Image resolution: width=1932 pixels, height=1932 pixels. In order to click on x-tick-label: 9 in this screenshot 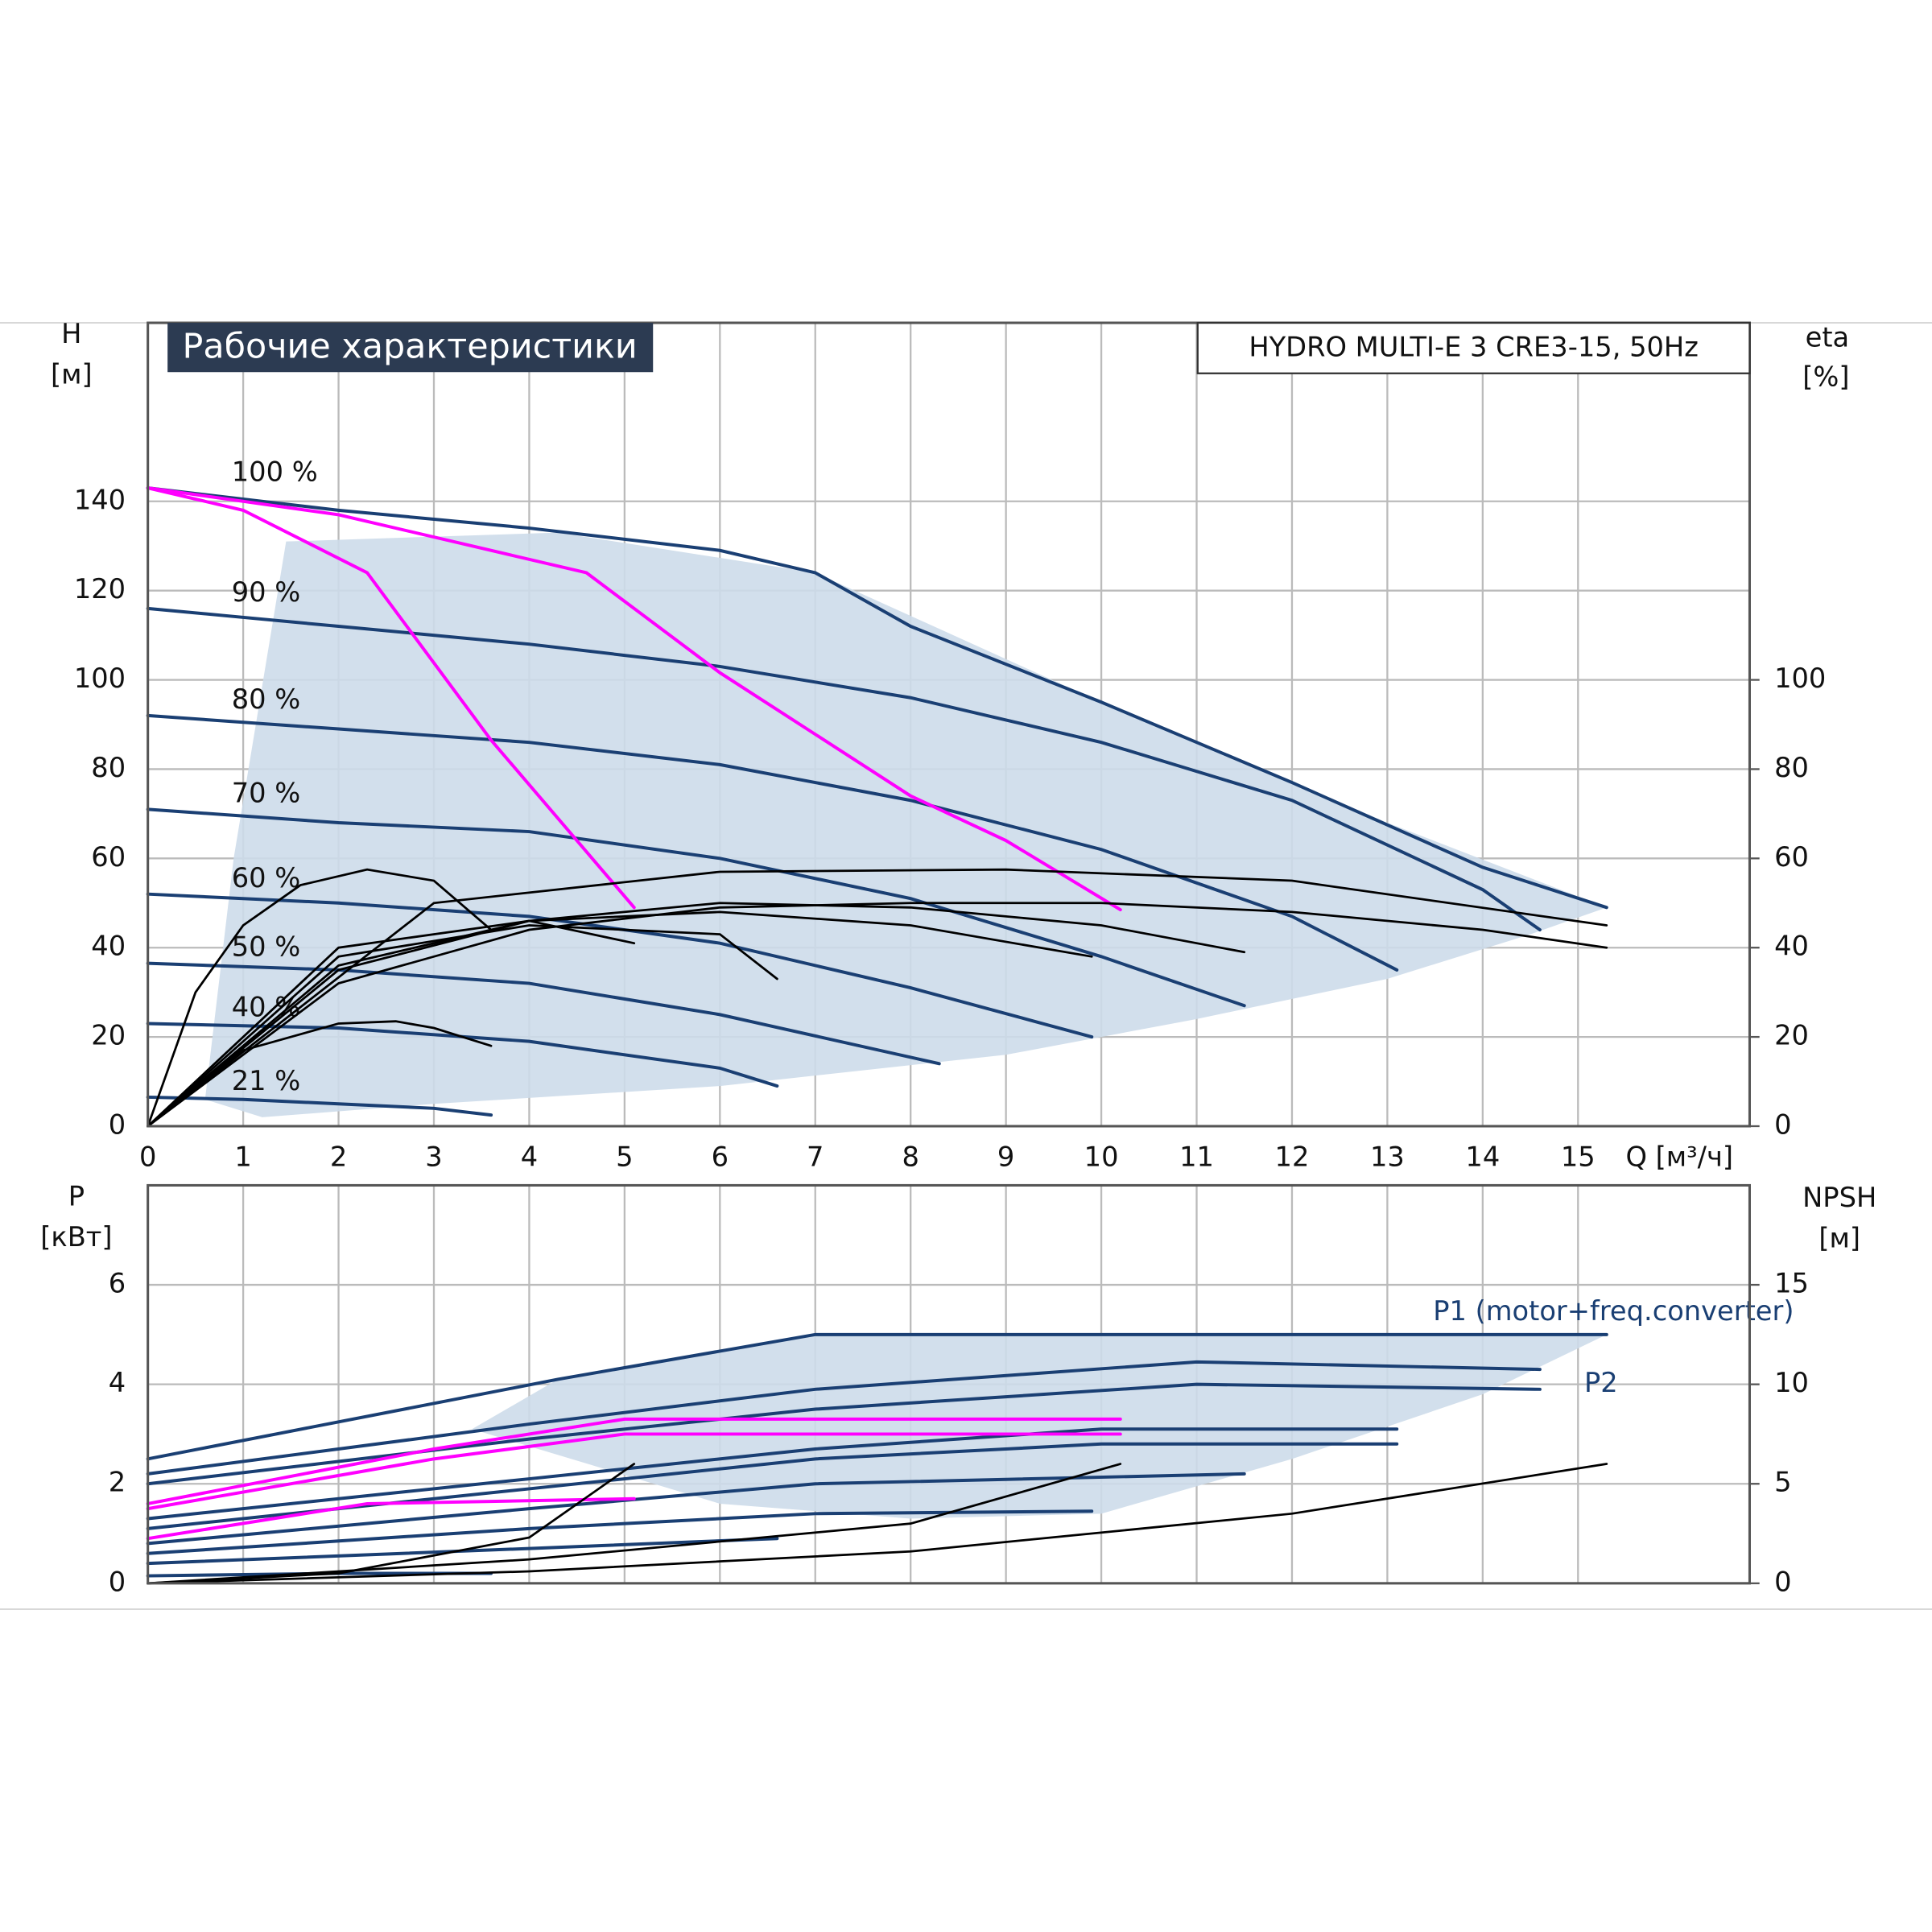, I will do `click(1006, 1156)`.